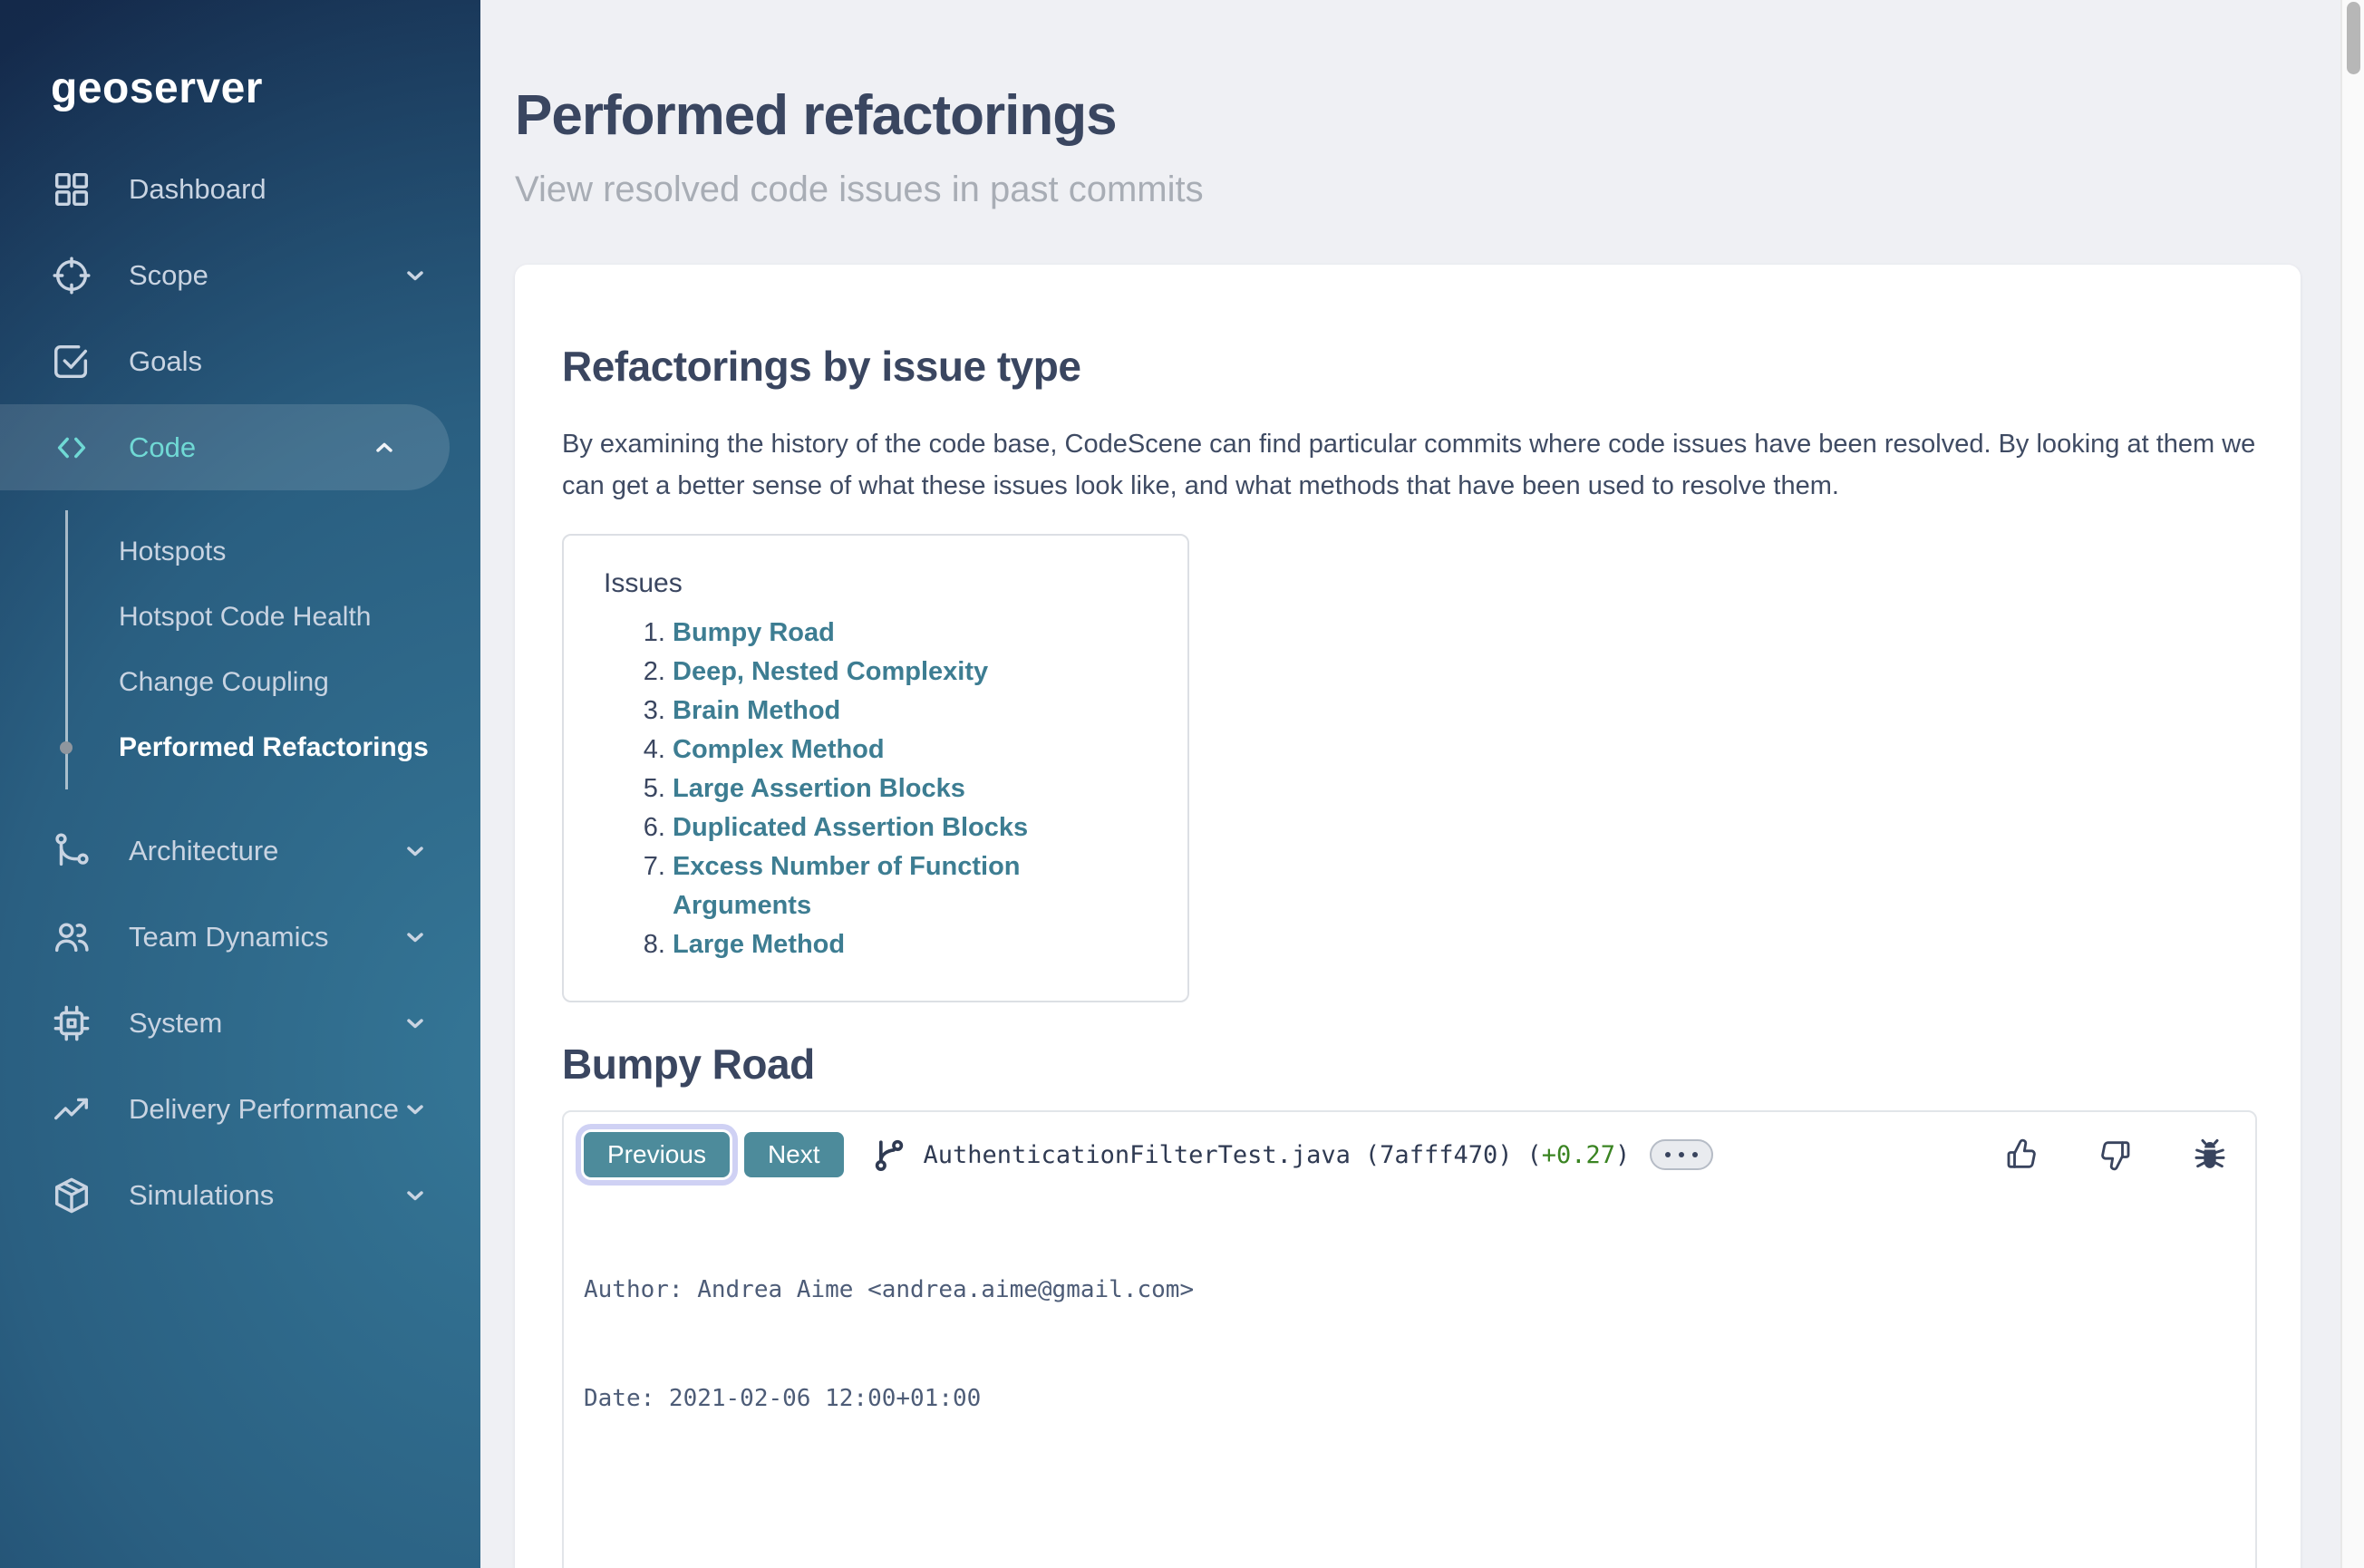 The image size is (2364, 1568). Describe the element at coordinates (759, 945) in the screenshot. I see `issue-link-large-method: Large Method` at that location.